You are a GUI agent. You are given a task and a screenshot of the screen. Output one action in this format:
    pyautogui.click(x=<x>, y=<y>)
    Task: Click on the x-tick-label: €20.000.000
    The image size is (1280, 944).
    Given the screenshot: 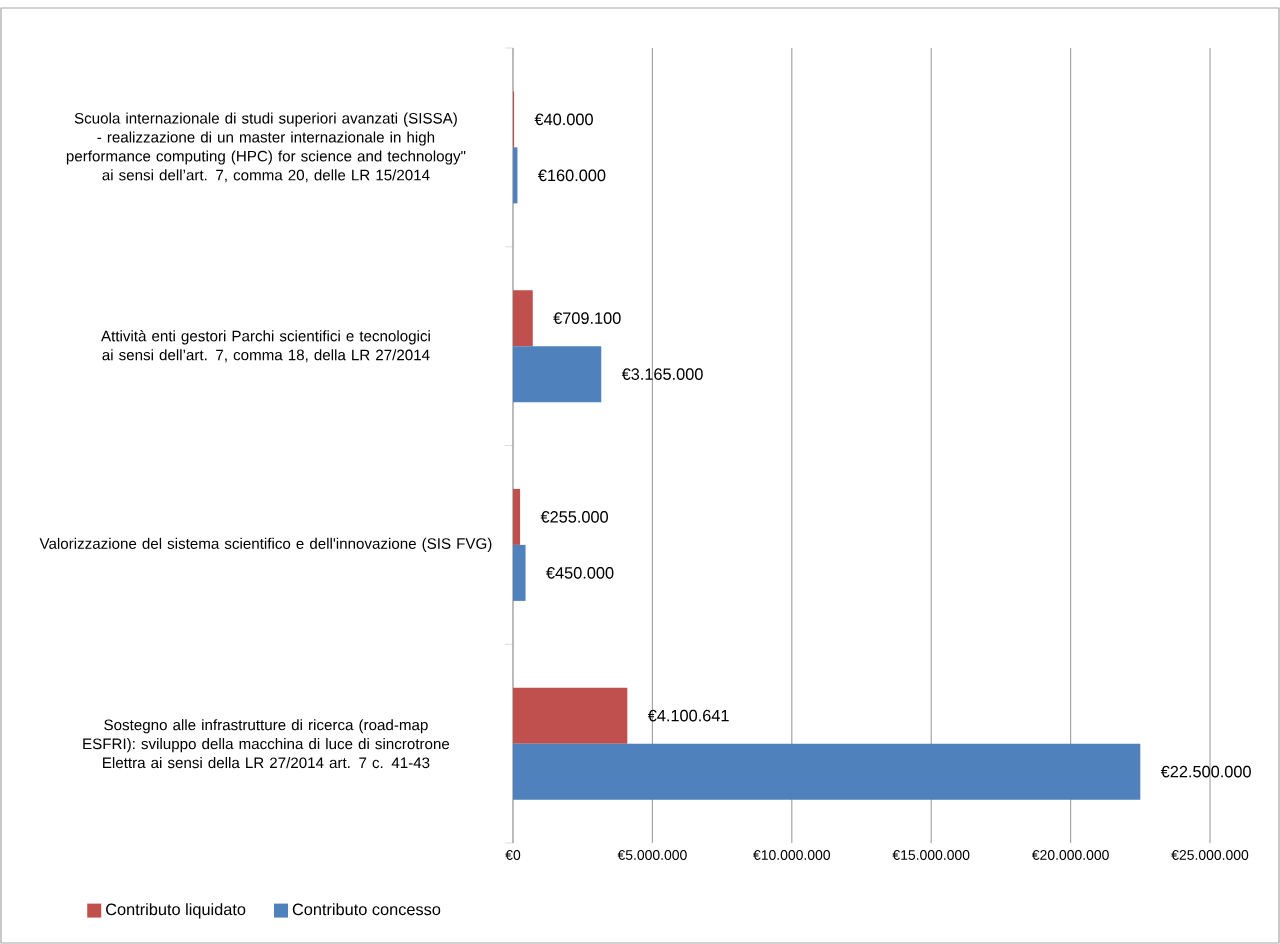 What is the action you would take?
    pyautogui.click(x=1070, y=855)
    